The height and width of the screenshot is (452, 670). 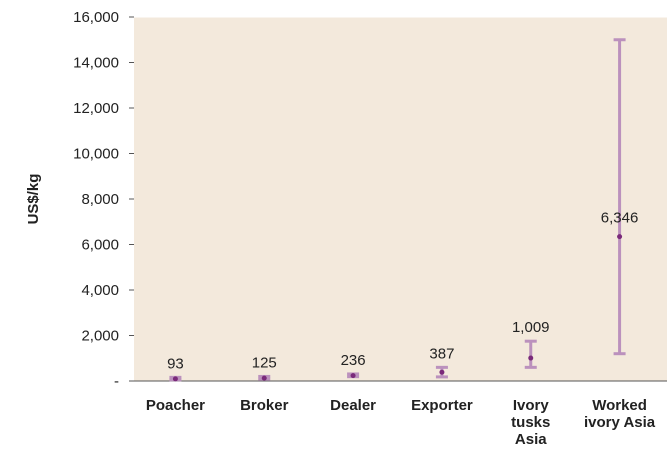 I want to click on x-category-label: Exporter, so click(x=442, y=405).